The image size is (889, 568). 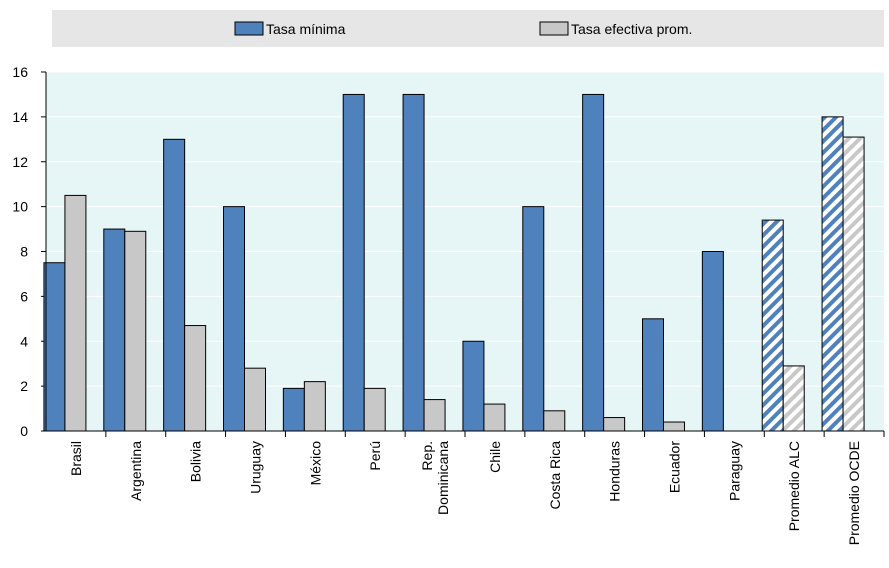 I want to click on bar-tasa-efectiva-prom-honduras, so click(x=614, y=424).